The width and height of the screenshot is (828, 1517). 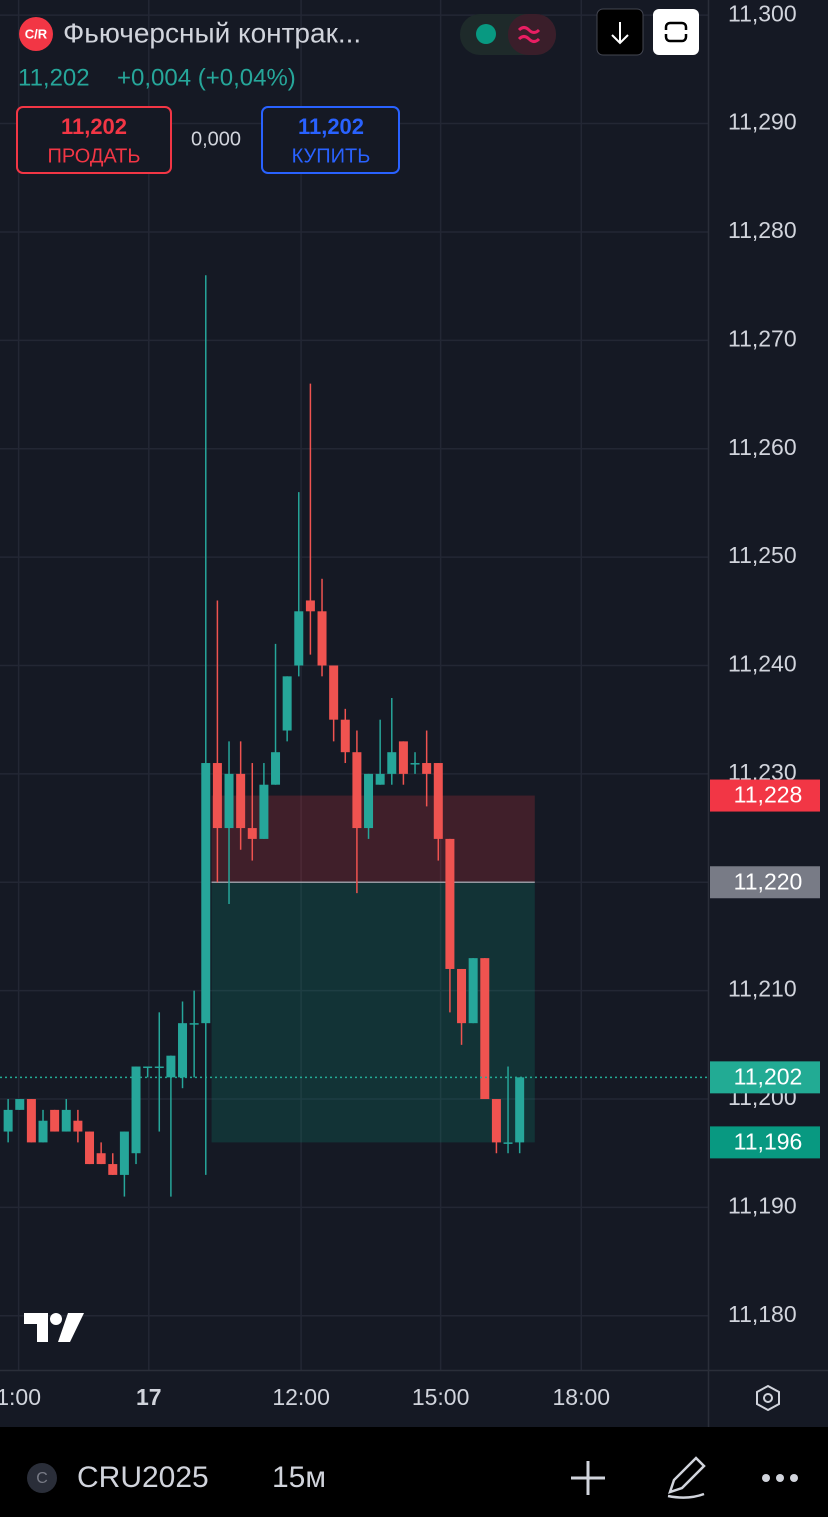 What do you see at coordinates (588, 1478) in the screenshot?
I see `add-button` at bounding box center [588, 1478].